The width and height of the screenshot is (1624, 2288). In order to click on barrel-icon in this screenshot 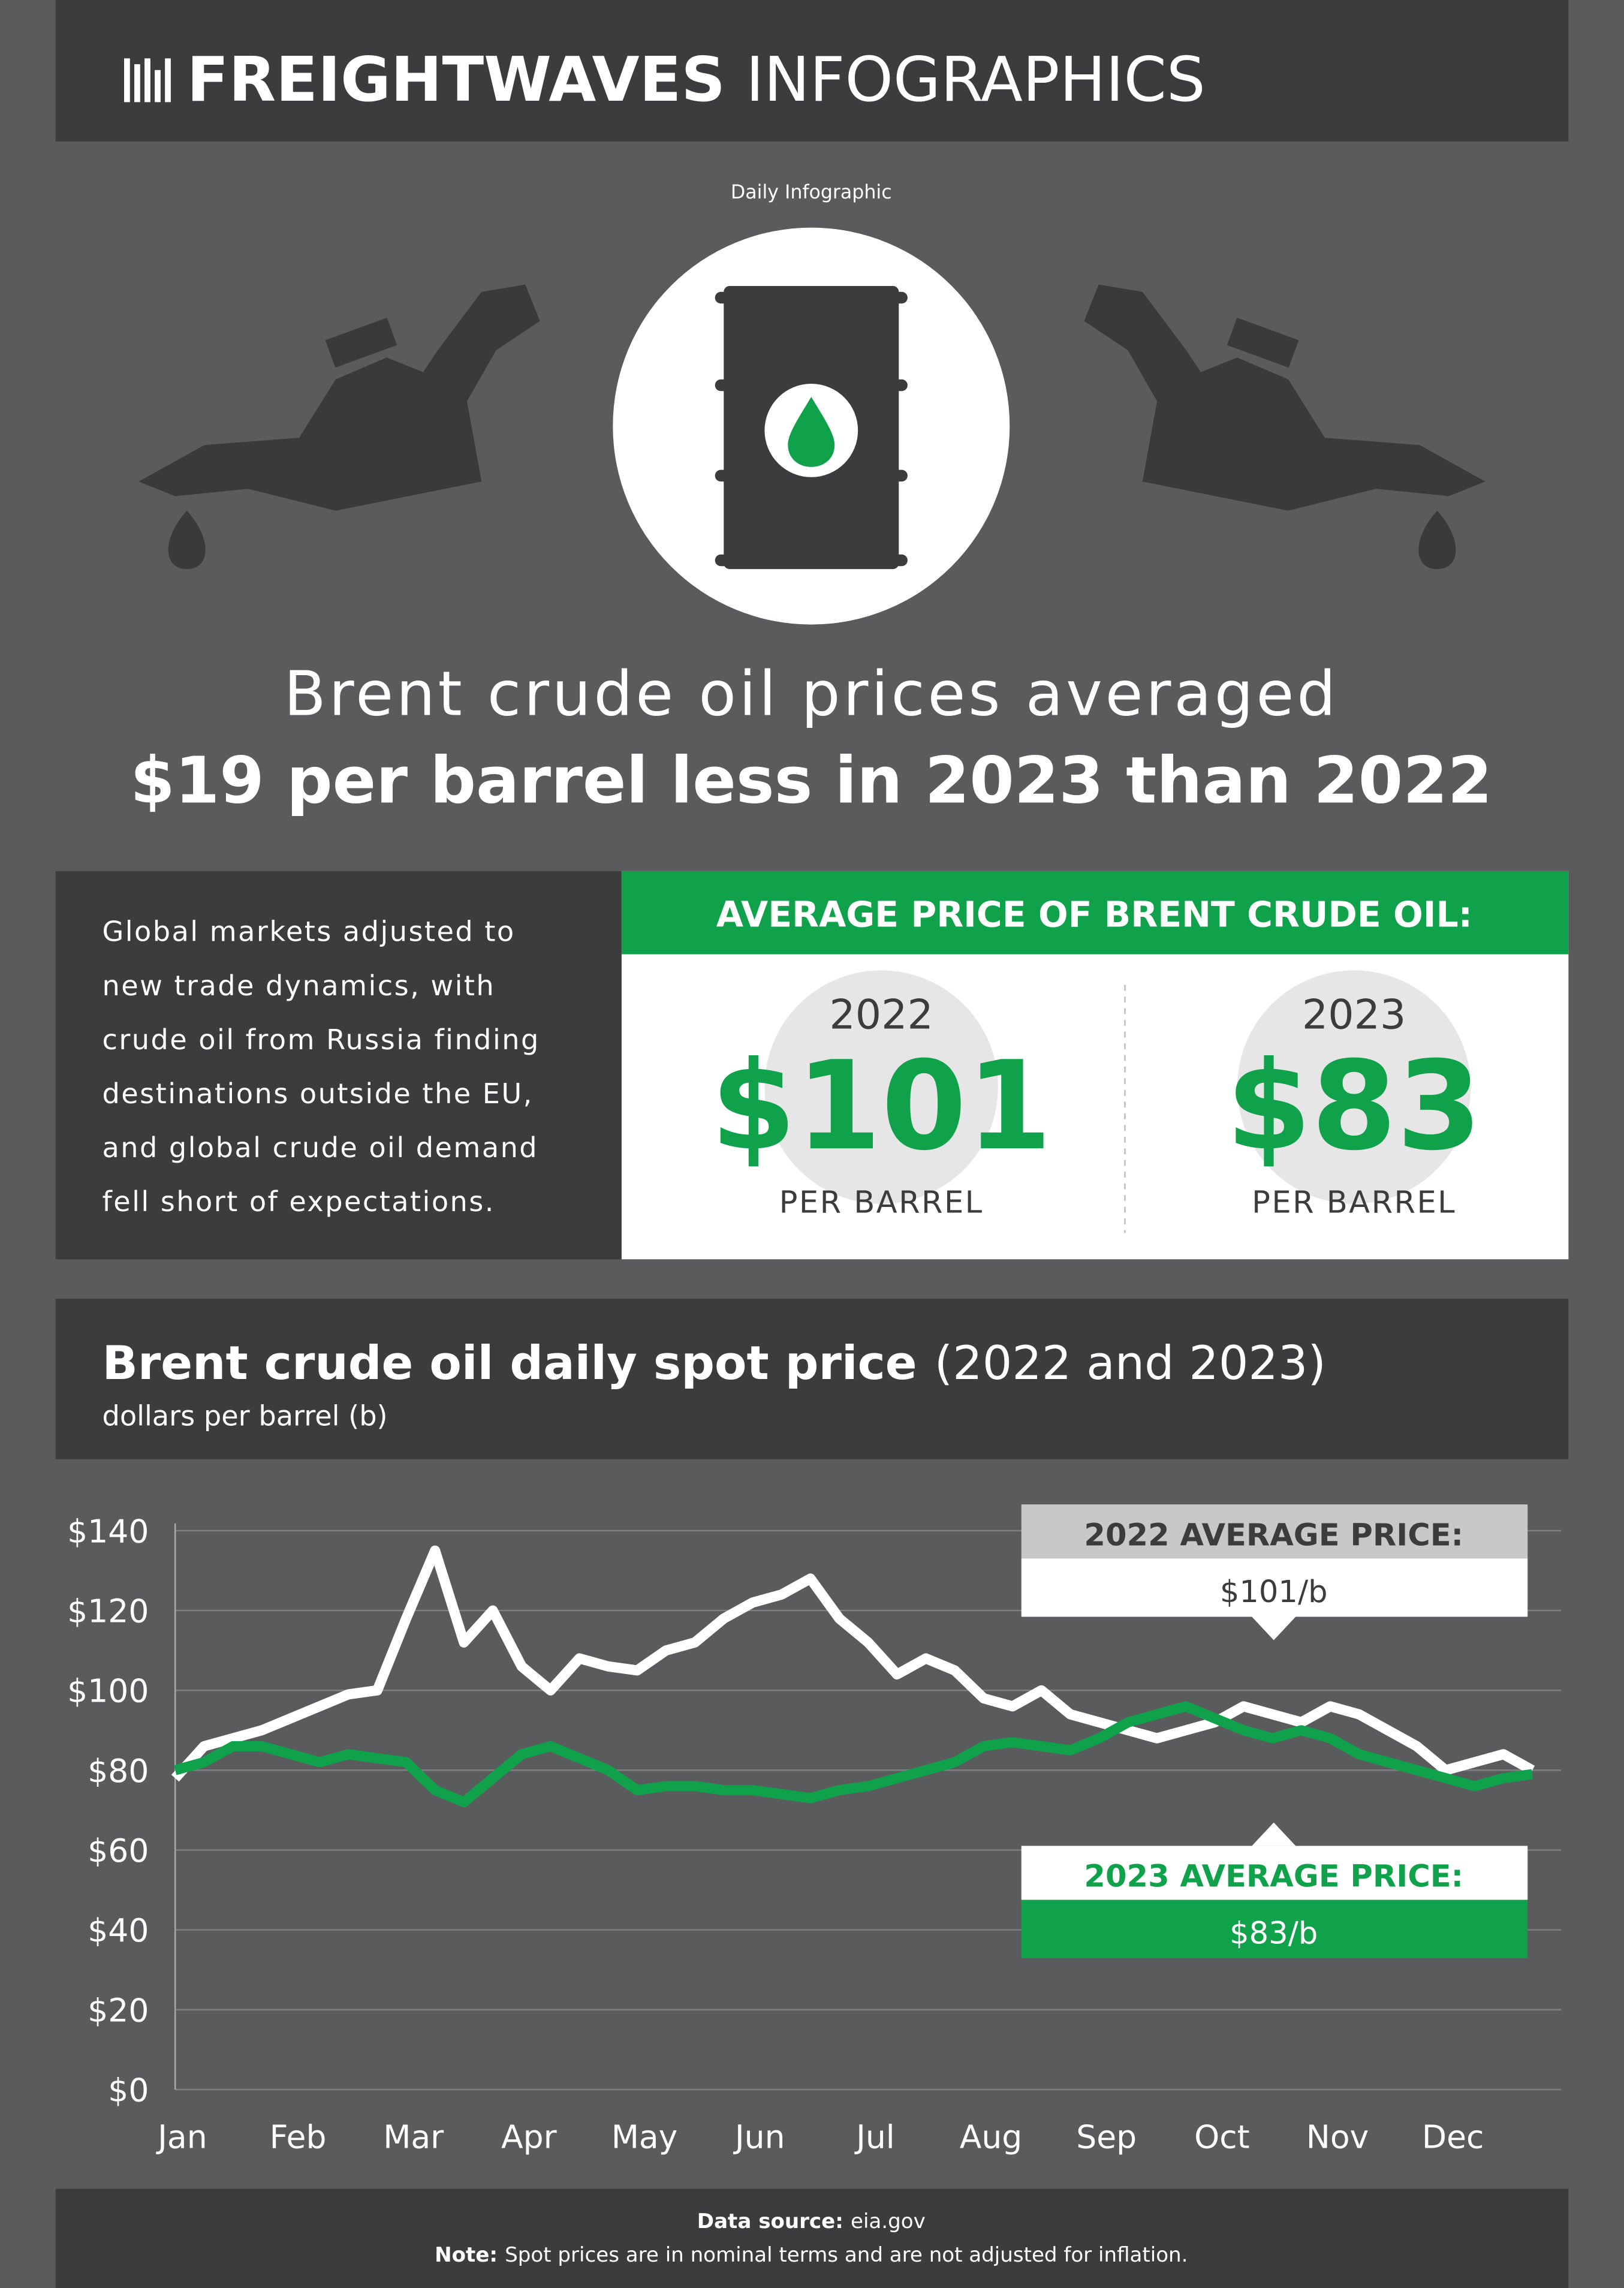, I will do `click(811, 428)`.